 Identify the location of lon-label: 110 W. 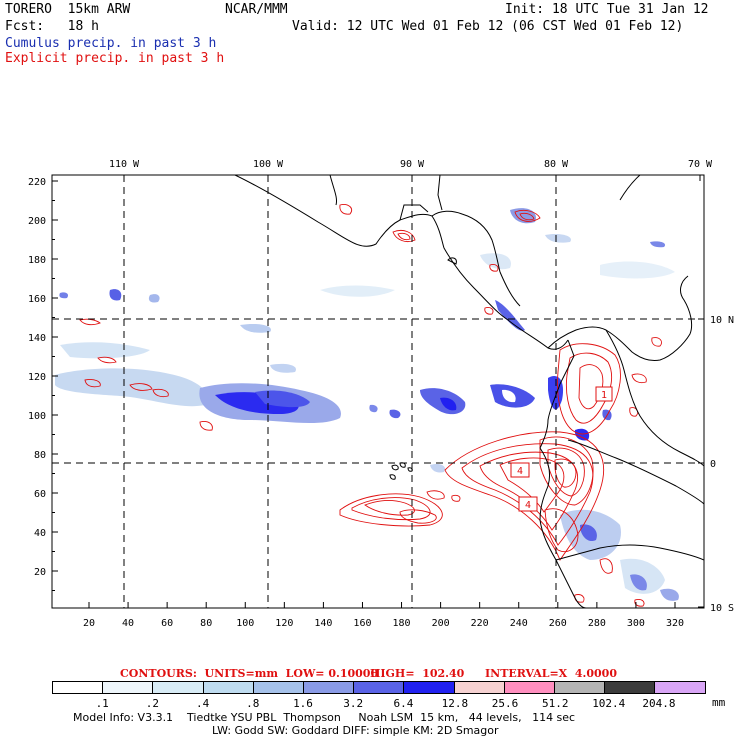
(124, 164).